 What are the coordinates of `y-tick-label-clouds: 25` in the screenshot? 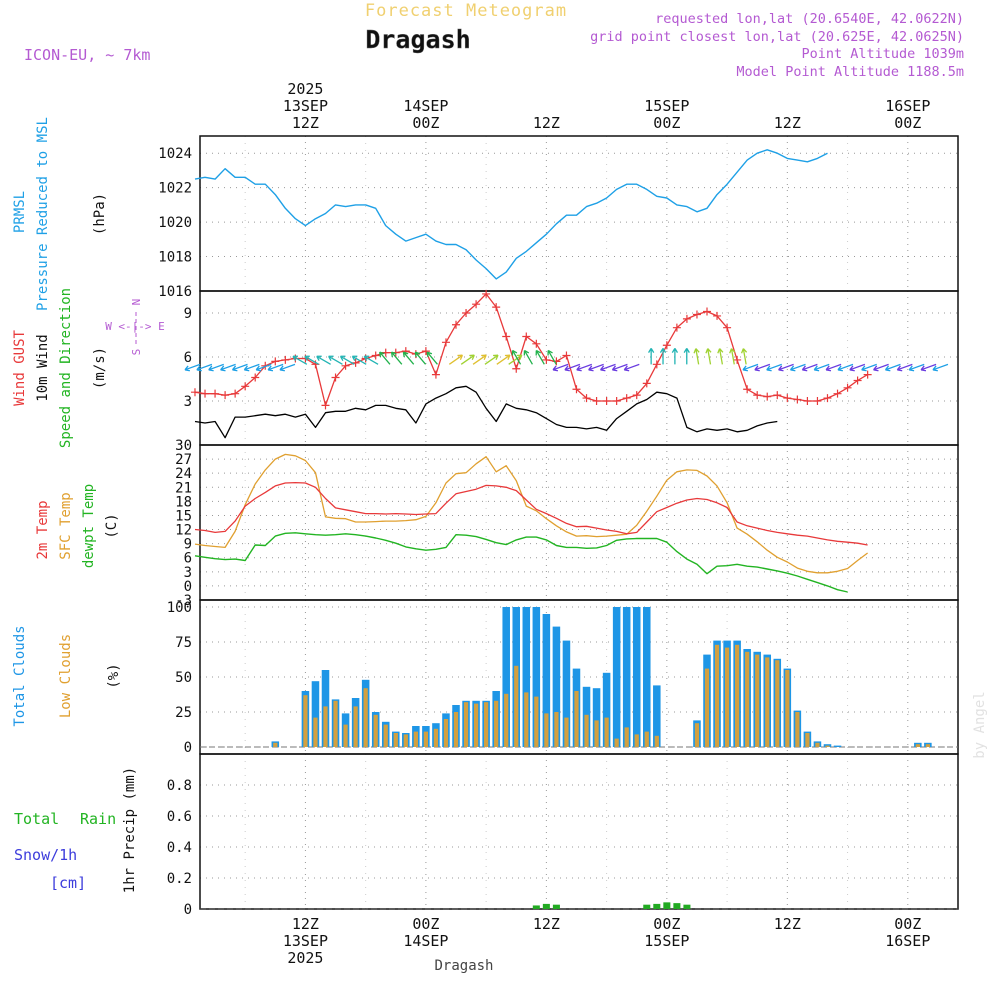 It's located at (183, 713).